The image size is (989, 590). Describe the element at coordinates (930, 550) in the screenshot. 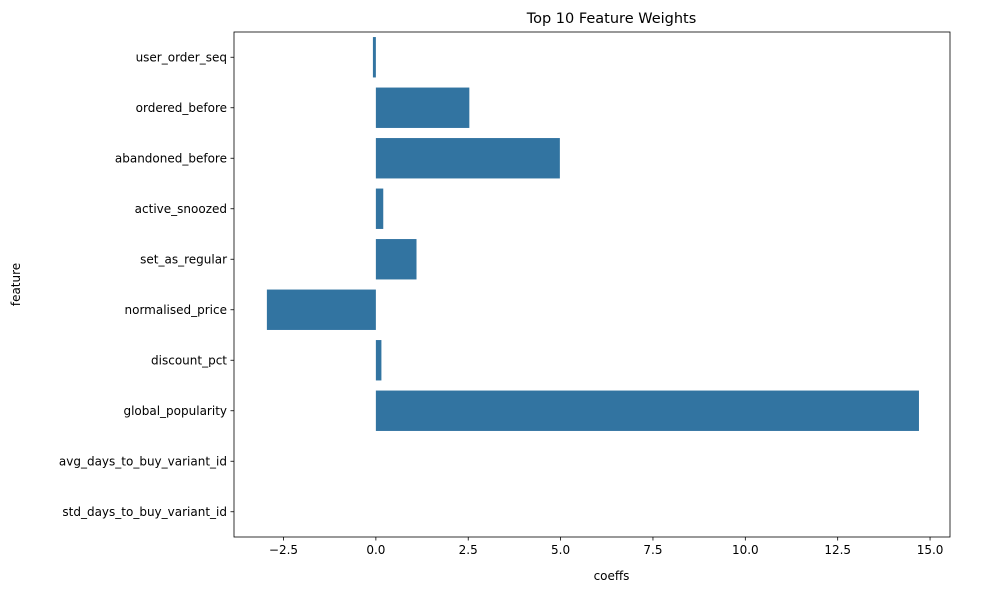

I see `x-tick-label: 15.0` at that location.